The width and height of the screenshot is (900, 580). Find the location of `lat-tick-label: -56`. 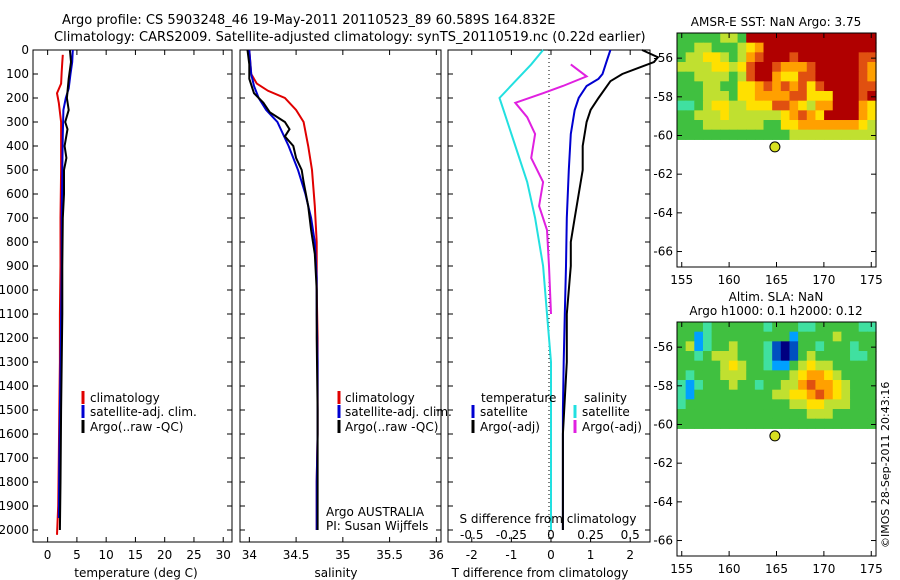

lat-tick-label: -56 is located at coordinates (663, 347).